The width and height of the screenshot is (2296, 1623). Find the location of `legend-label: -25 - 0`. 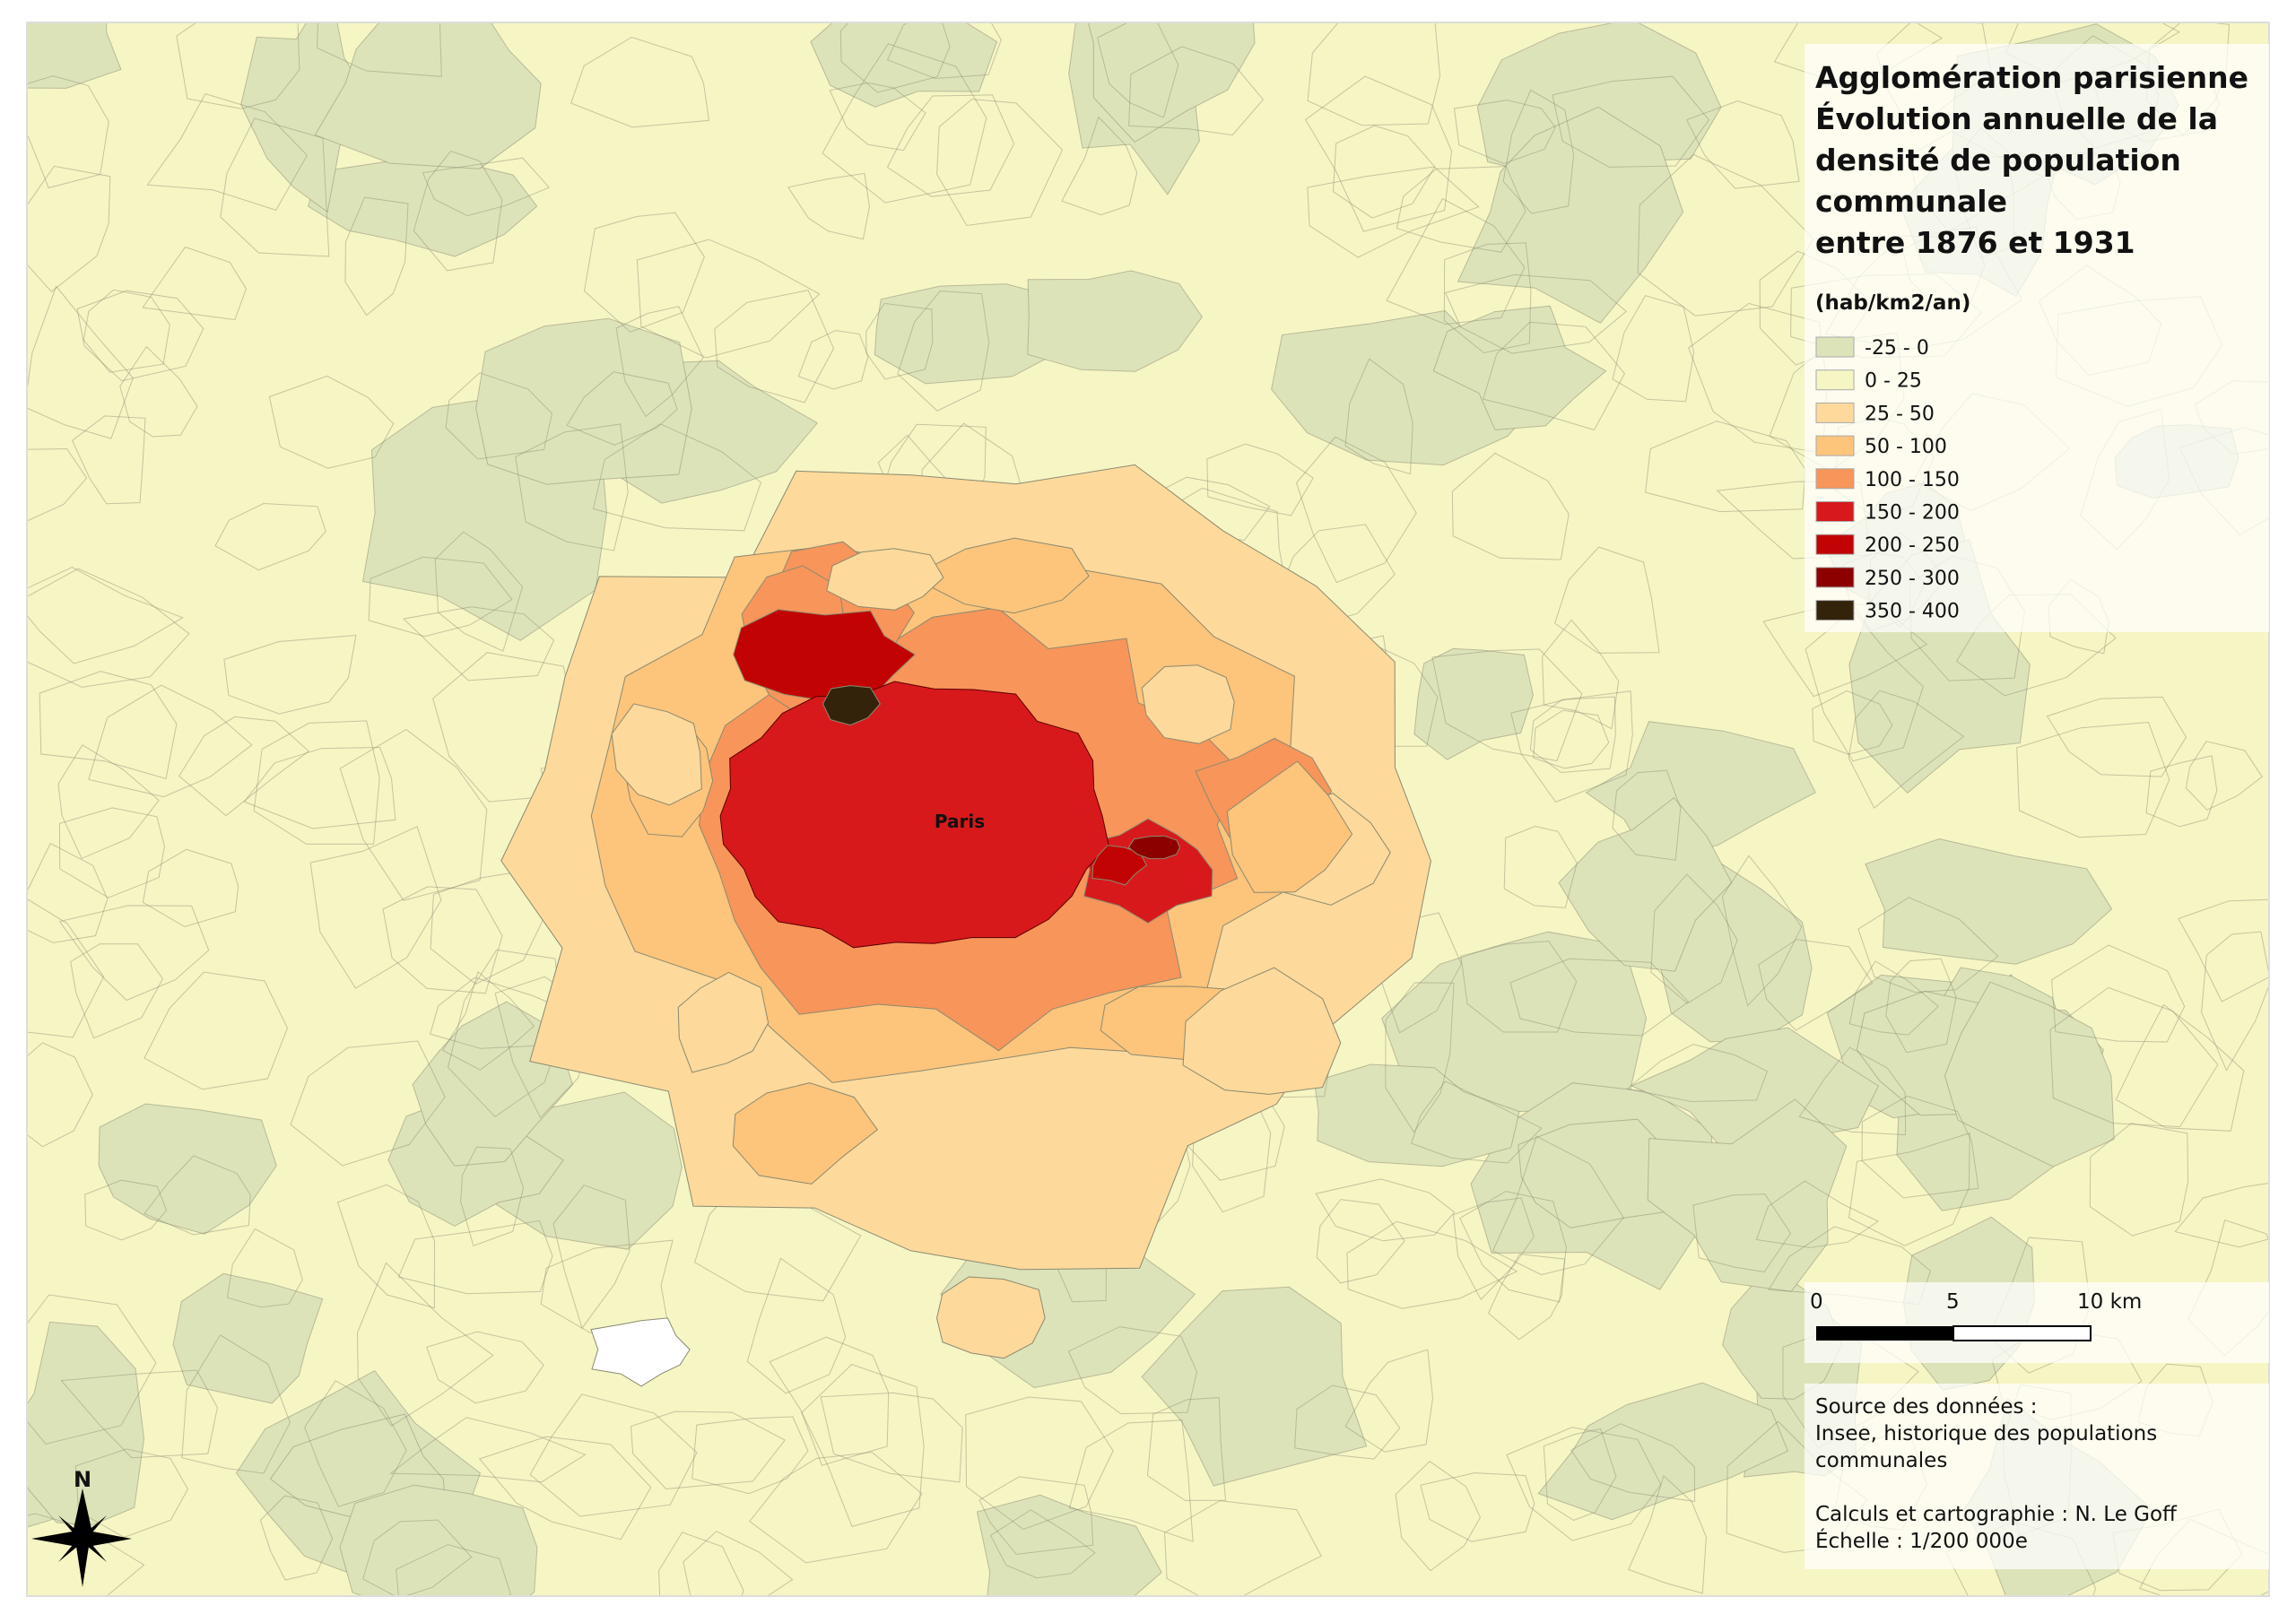

legend-label: -25 - 0 is located at coordinates (1897, 348).